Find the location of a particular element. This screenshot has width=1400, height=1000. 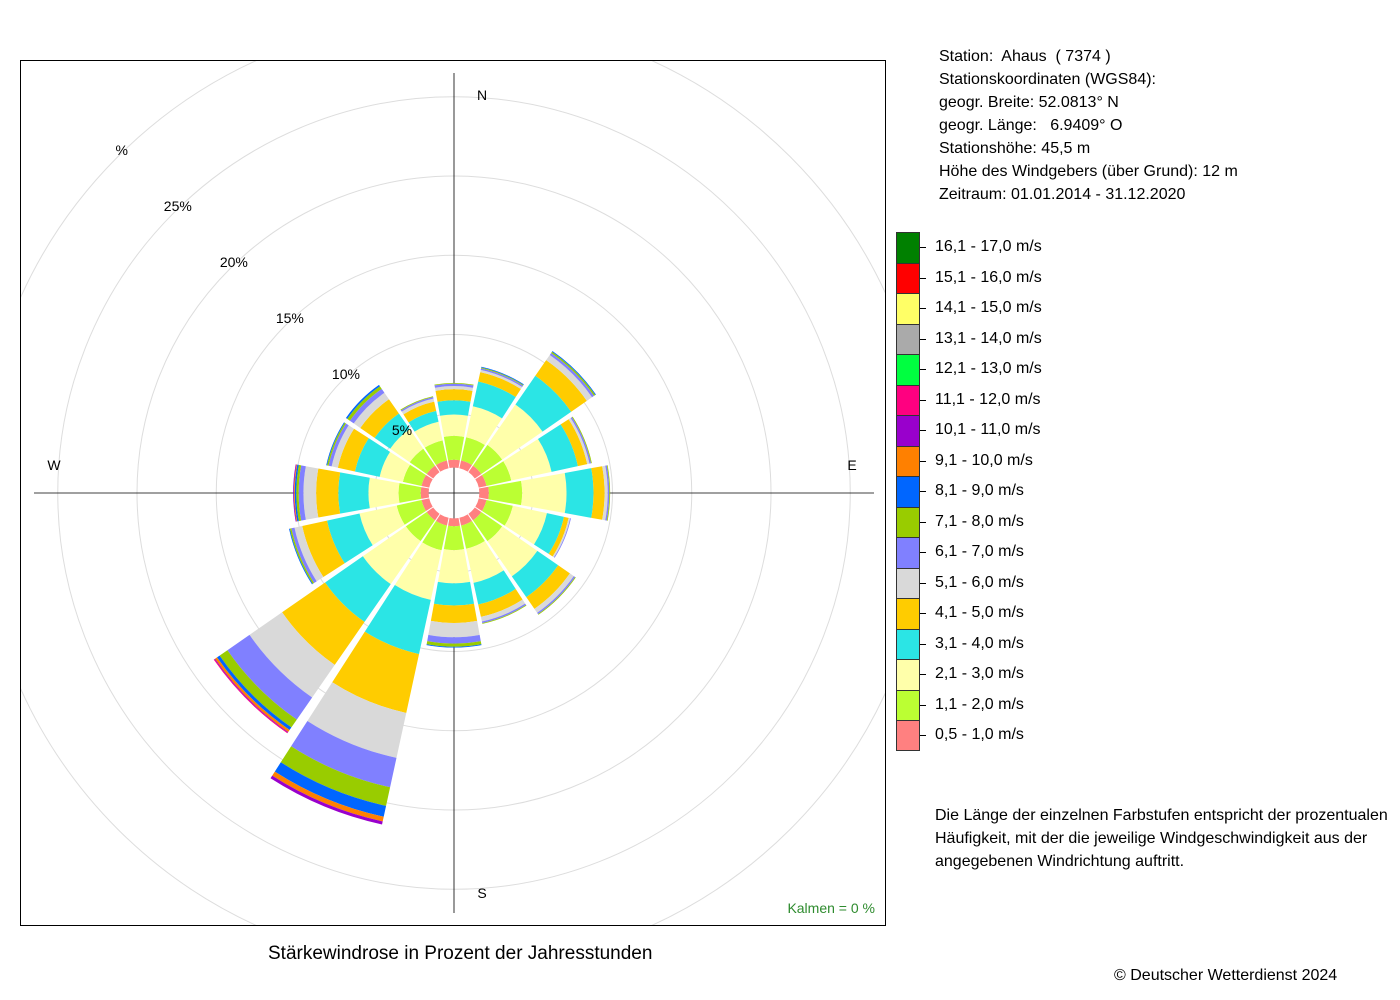

legend-label: 5,1 - 6,0 m/s is located at coordinates (979, 582).